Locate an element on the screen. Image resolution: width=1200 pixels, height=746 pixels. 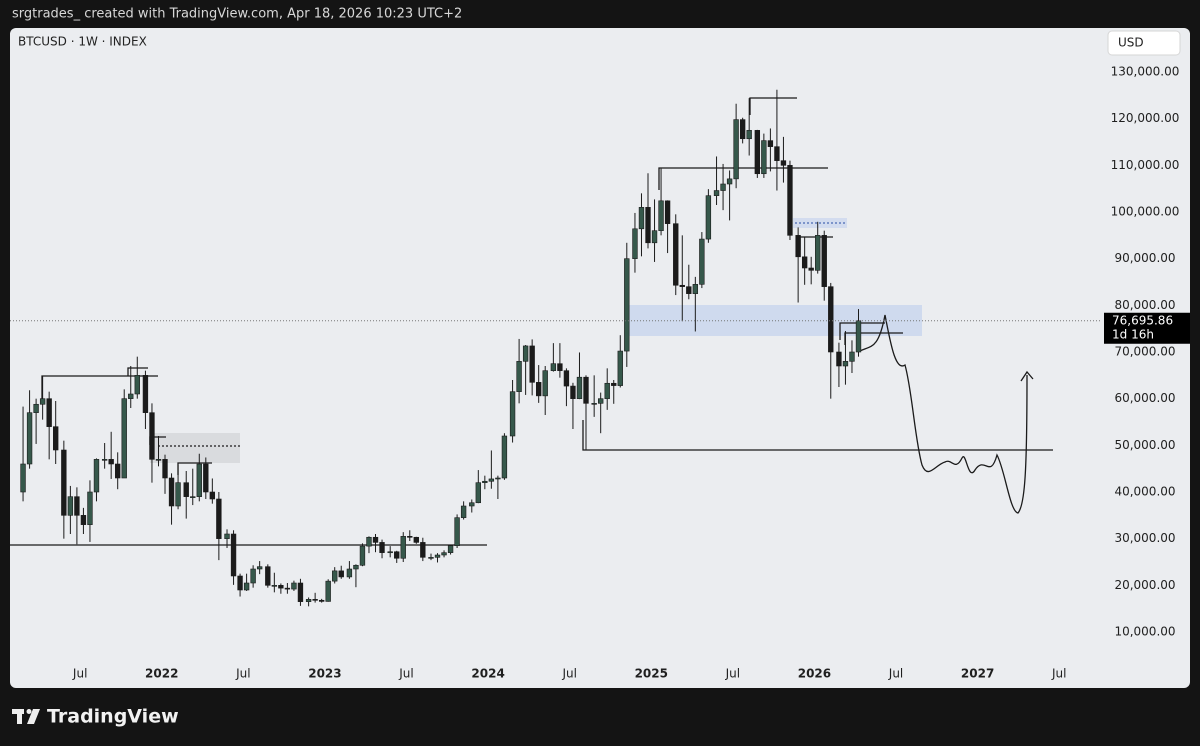
y-tick-label: 130,000.00 is located at coordinates (1145, 72).